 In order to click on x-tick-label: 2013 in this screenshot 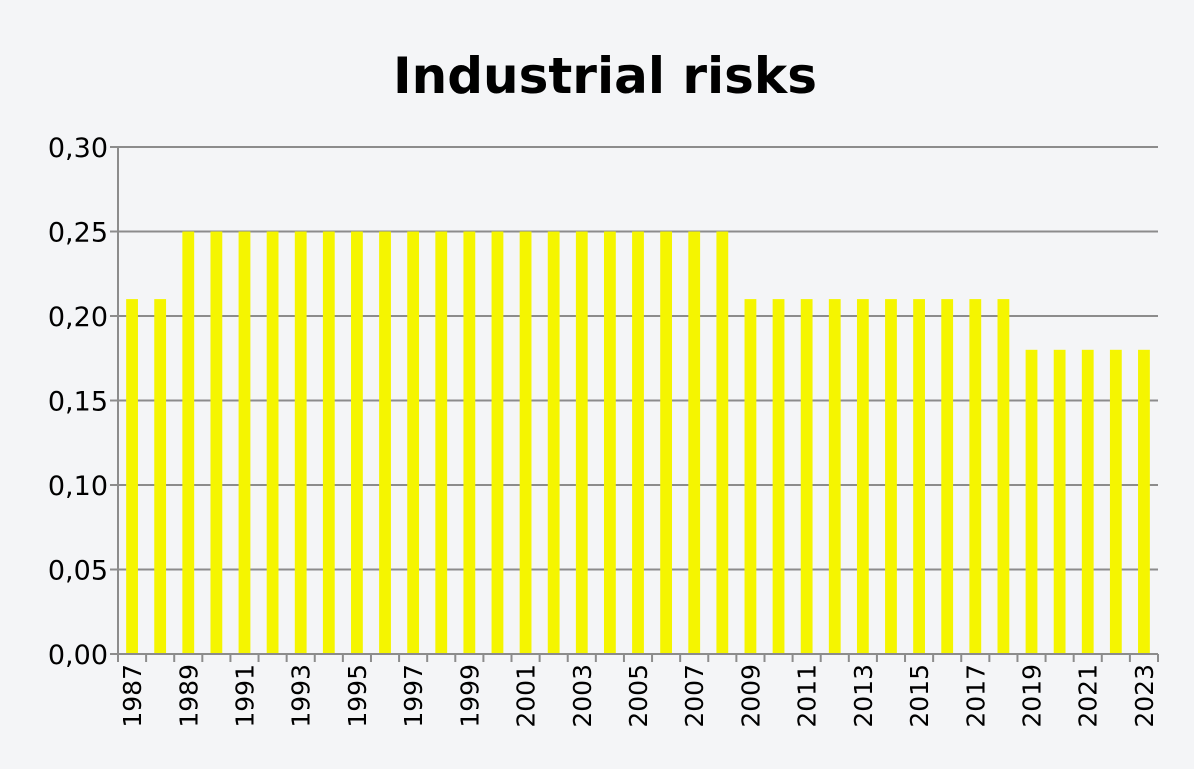, I will do `click(863, 696)`.